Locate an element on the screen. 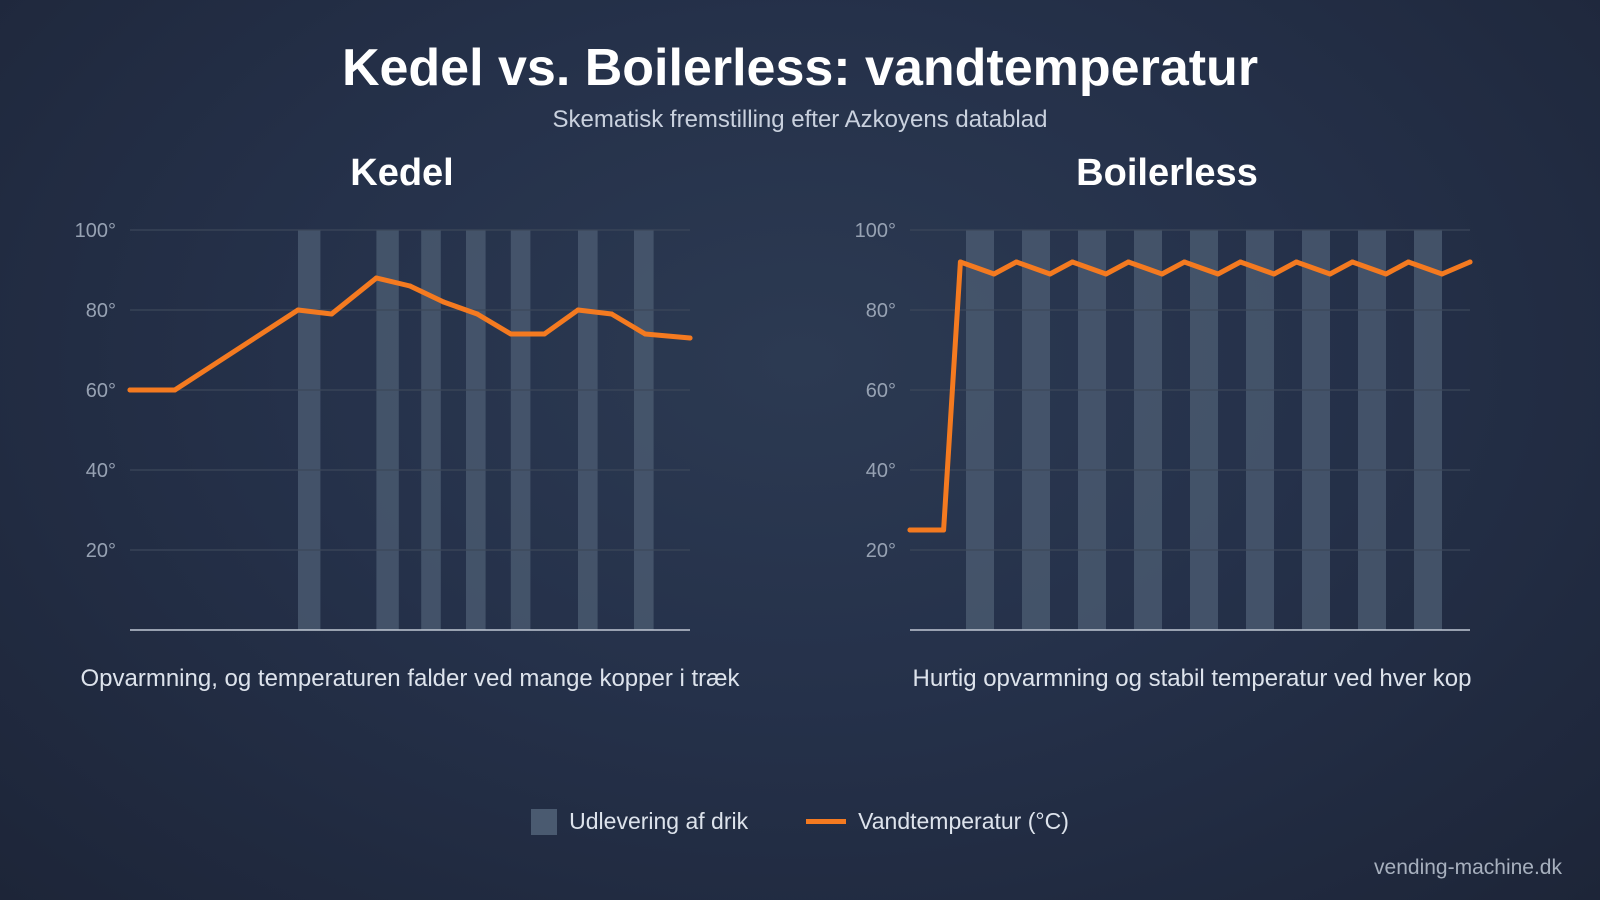 The image size is (1600, 900). panel-title-kedel: Kedel is located at coordinates (402, 173).